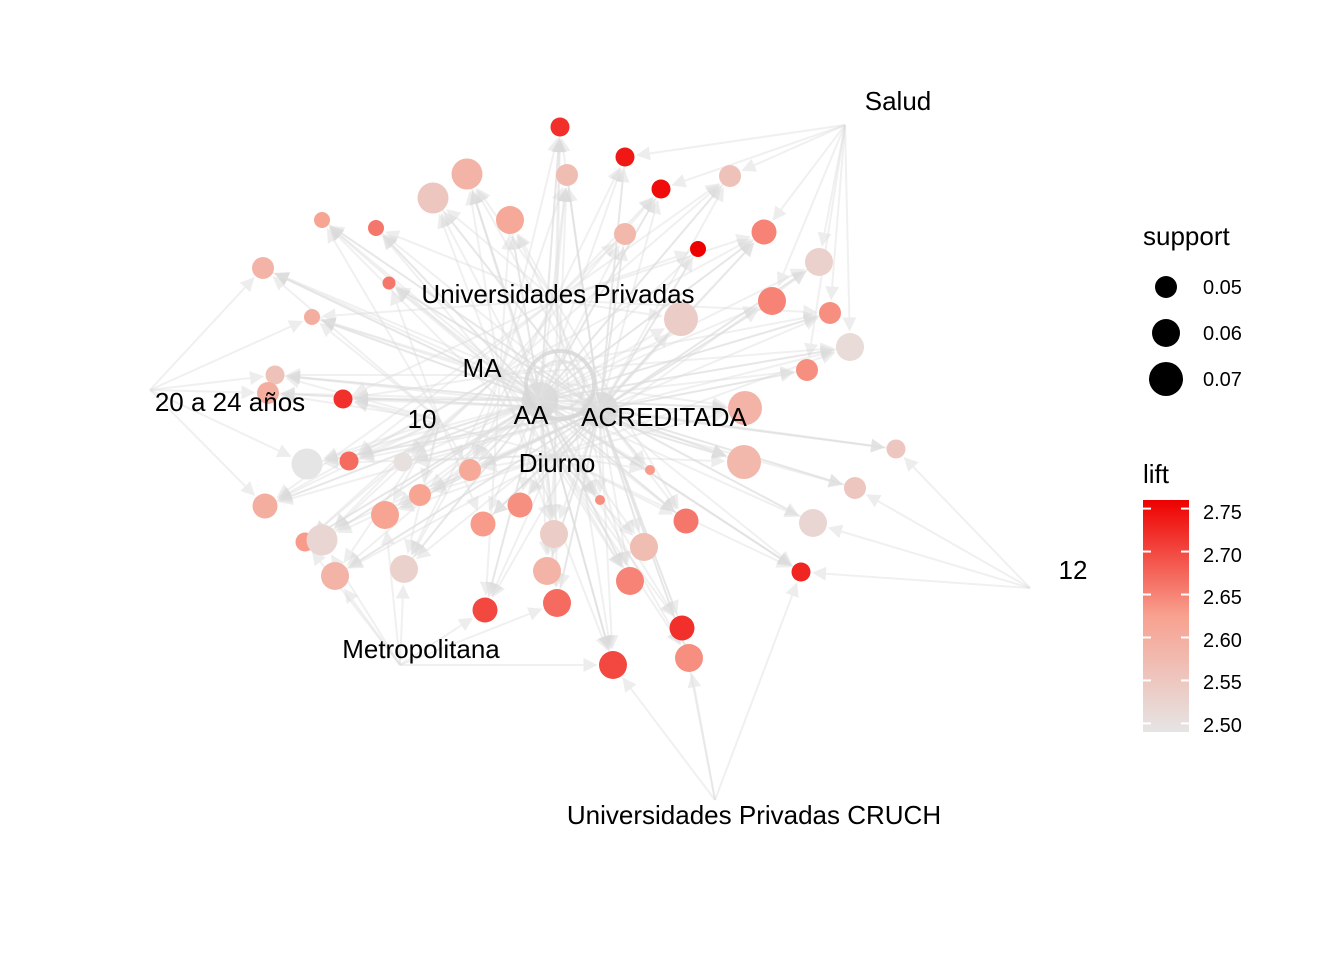  Describe the element at coordinates (1073, 570) in the screenshot. I see `item-label-12: 12` at that location.